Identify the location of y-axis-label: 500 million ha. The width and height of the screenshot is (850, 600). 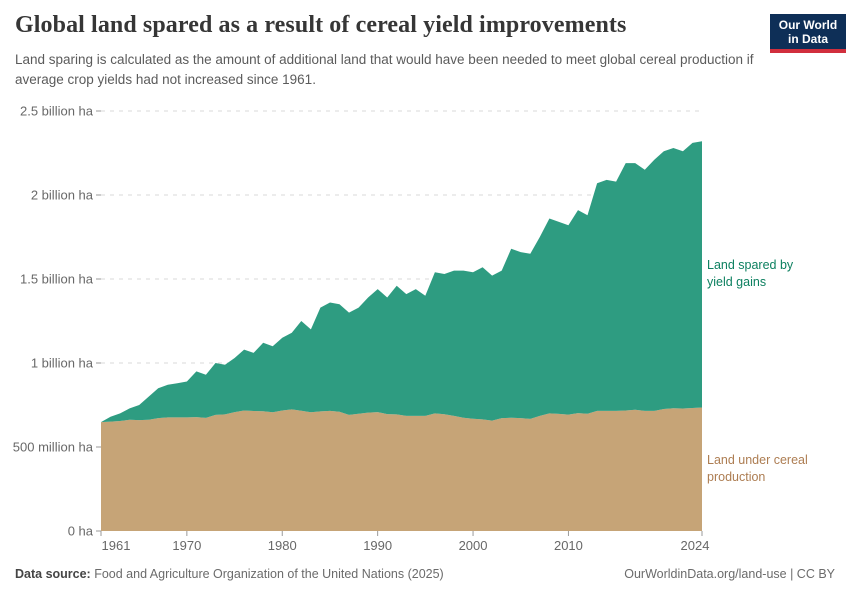
(53, 447).